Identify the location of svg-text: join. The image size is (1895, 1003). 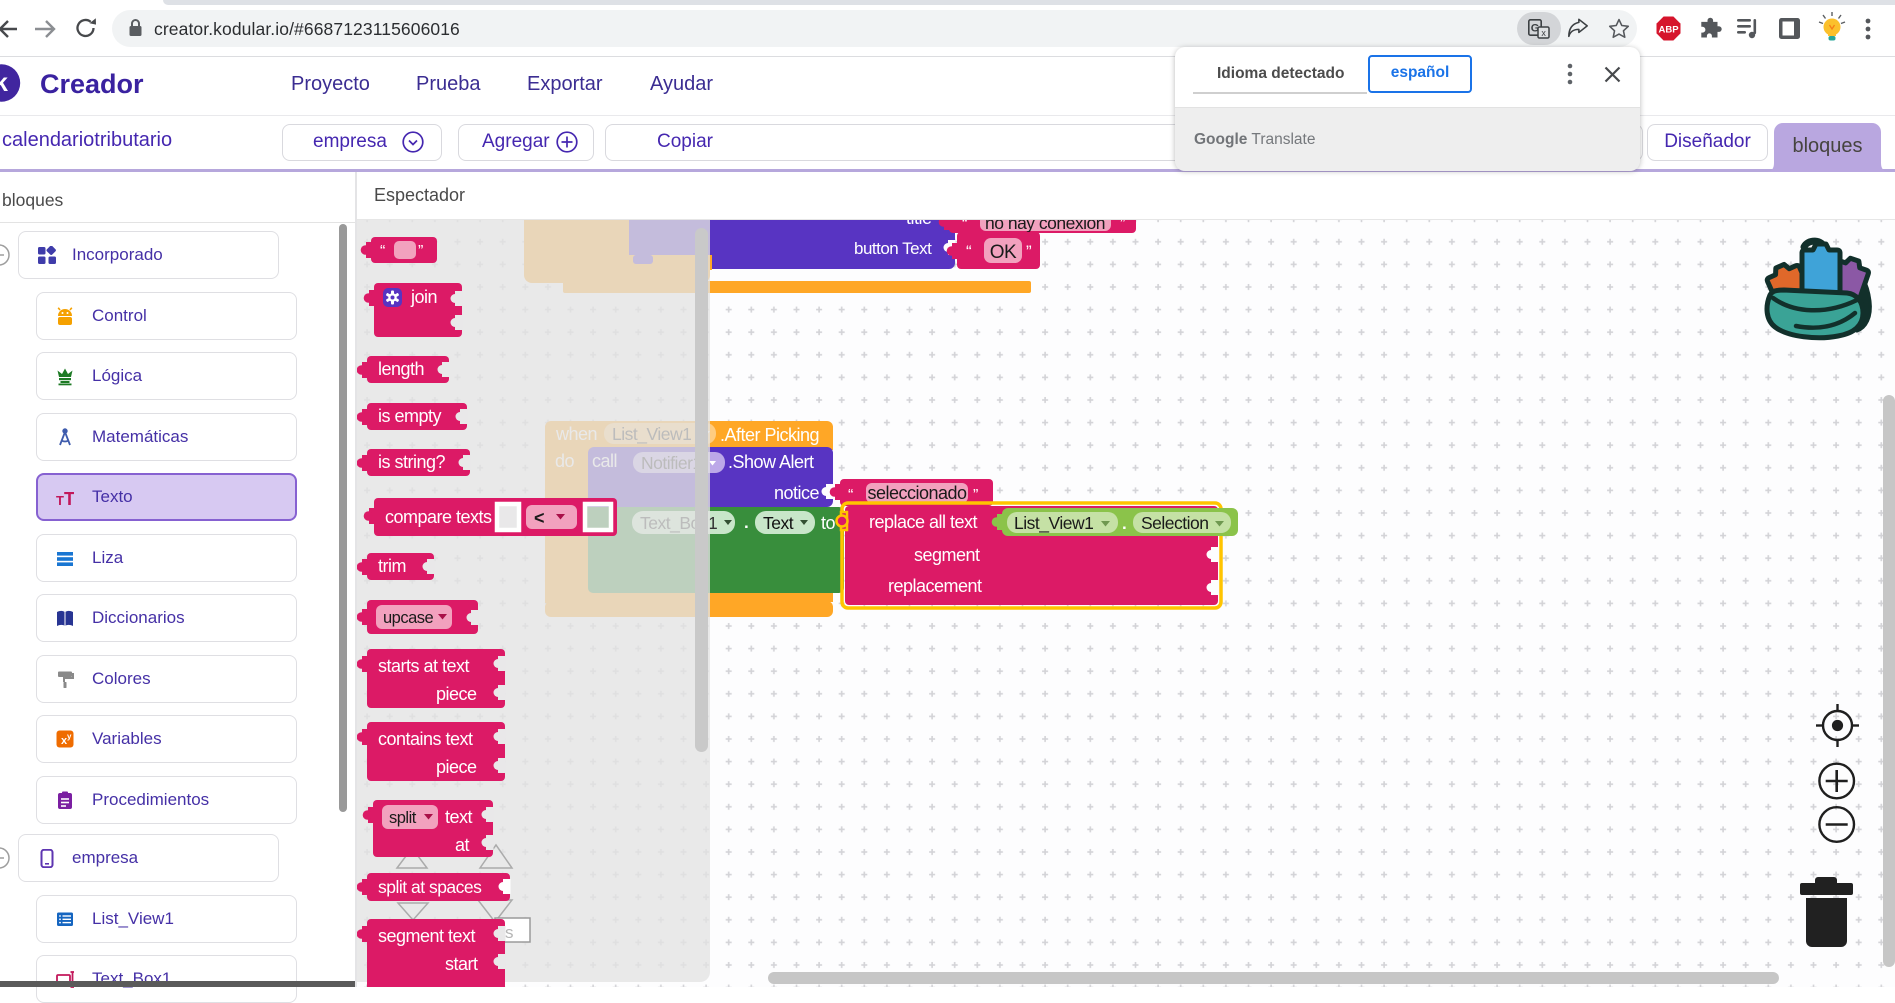
(423, 297).